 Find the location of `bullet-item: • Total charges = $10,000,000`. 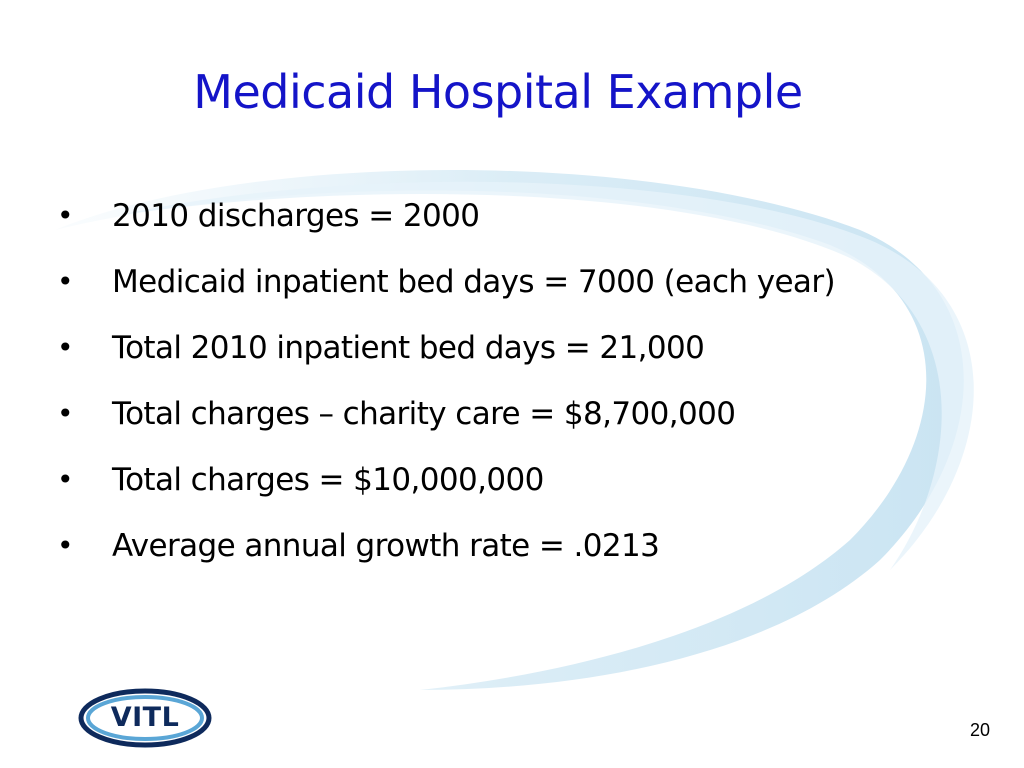

bullet-item: • Total charges = $10,000,000 is located at coordinates (512, 480).